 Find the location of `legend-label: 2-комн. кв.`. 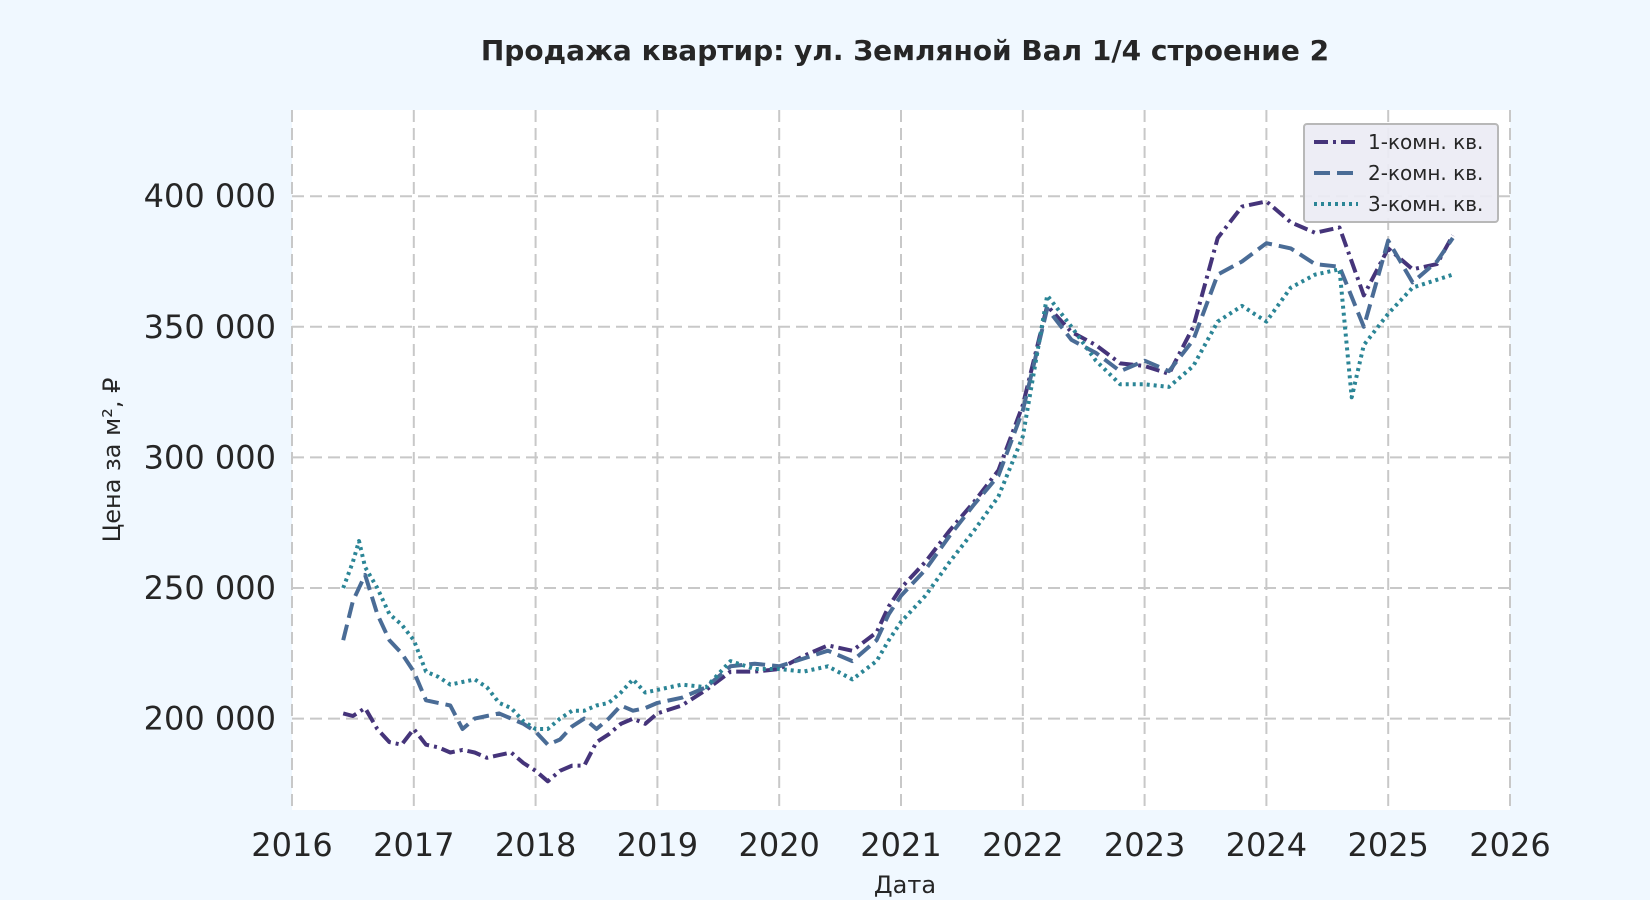

legend-label: 2-комн. кв. is located at coordinates (1425, 173).